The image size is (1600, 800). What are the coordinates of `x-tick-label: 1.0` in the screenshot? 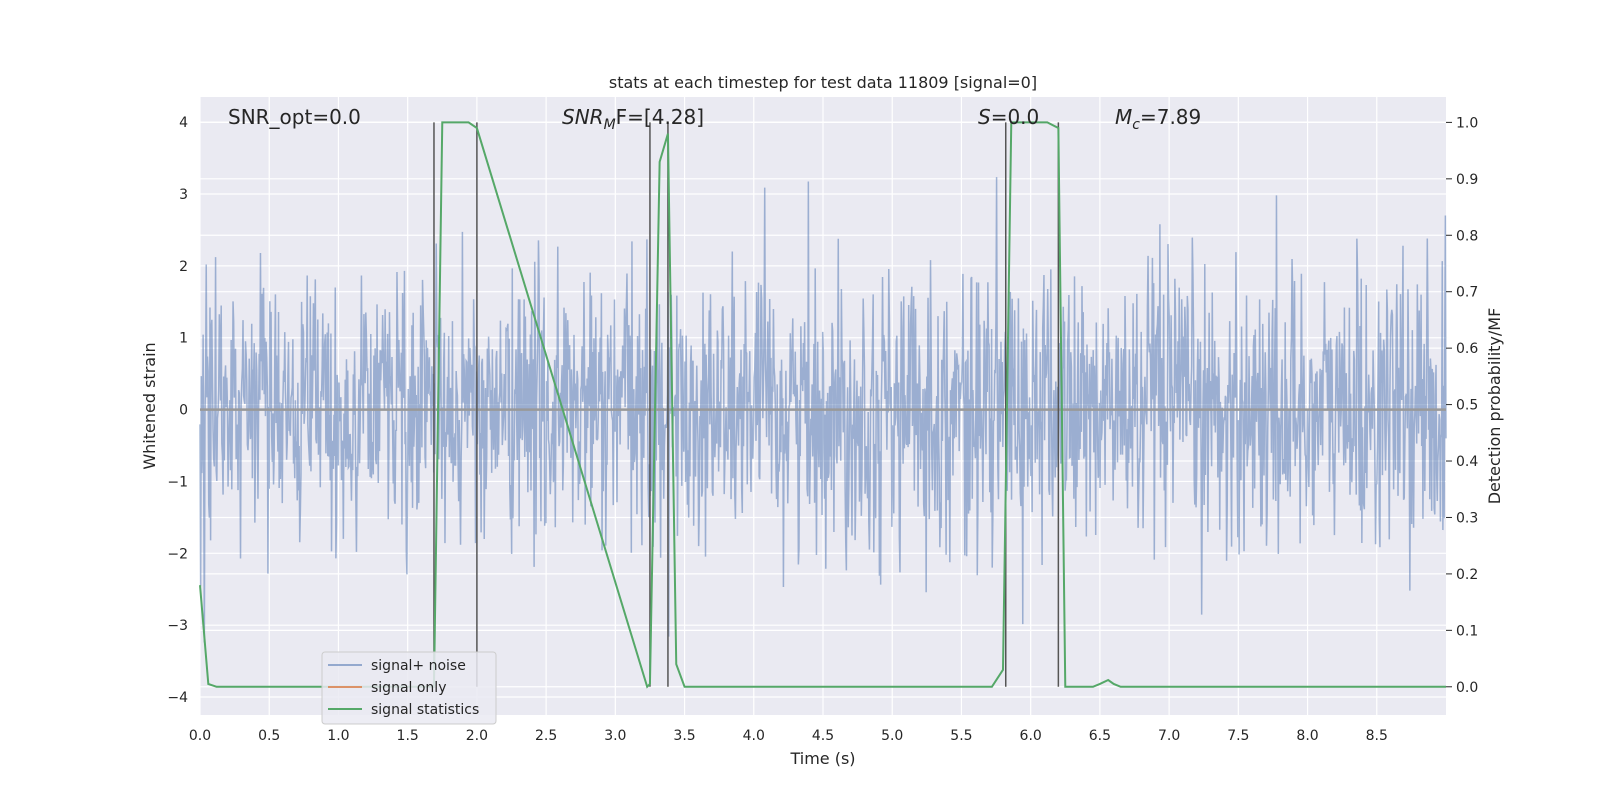 It's located at (338, 736).